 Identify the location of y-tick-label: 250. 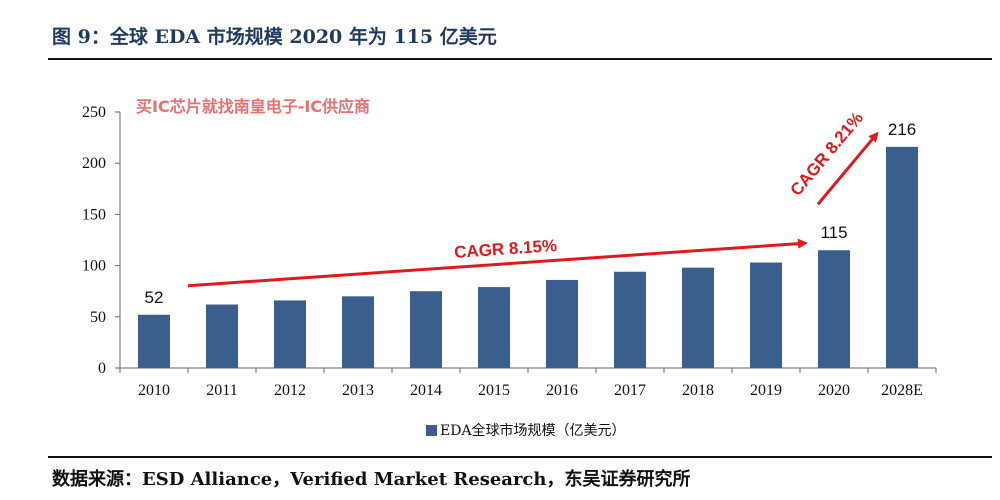
(94, 112).